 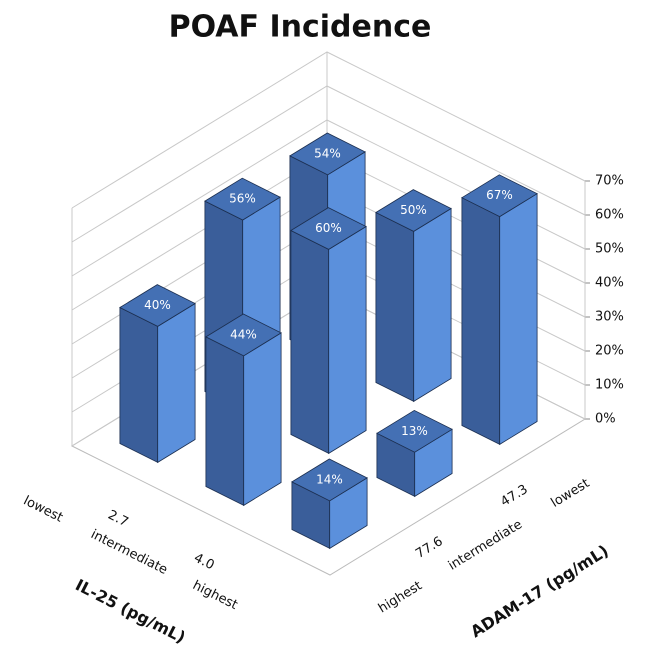 I want to click on value-label: 56%, so click(x=242, y=199).